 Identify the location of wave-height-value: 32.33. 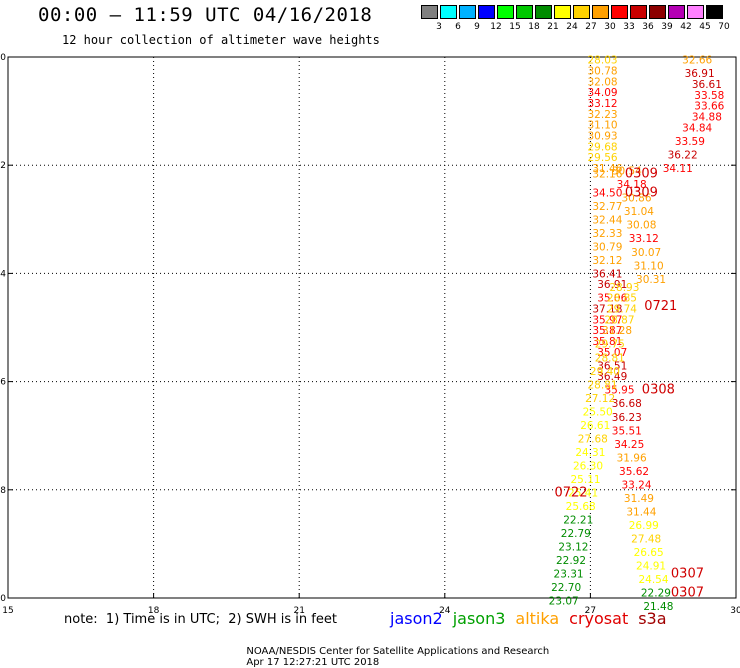
(607, 234).